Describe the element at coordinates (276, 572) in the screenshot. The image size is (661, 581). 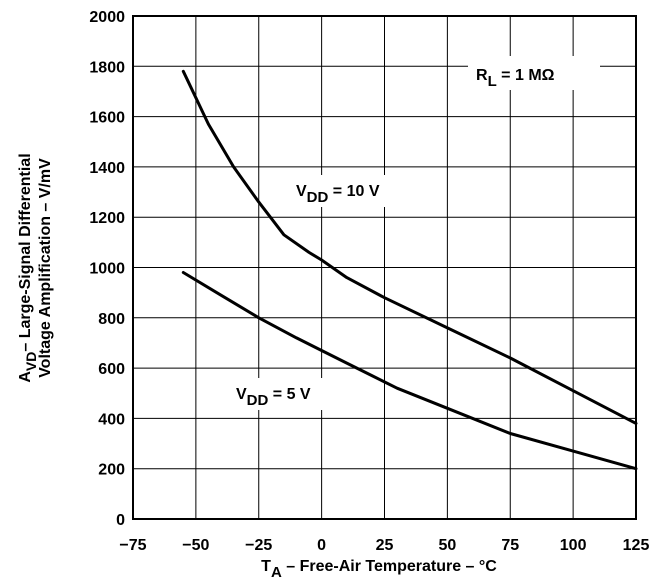
I see `x-axis-label-sub: A` at that location.